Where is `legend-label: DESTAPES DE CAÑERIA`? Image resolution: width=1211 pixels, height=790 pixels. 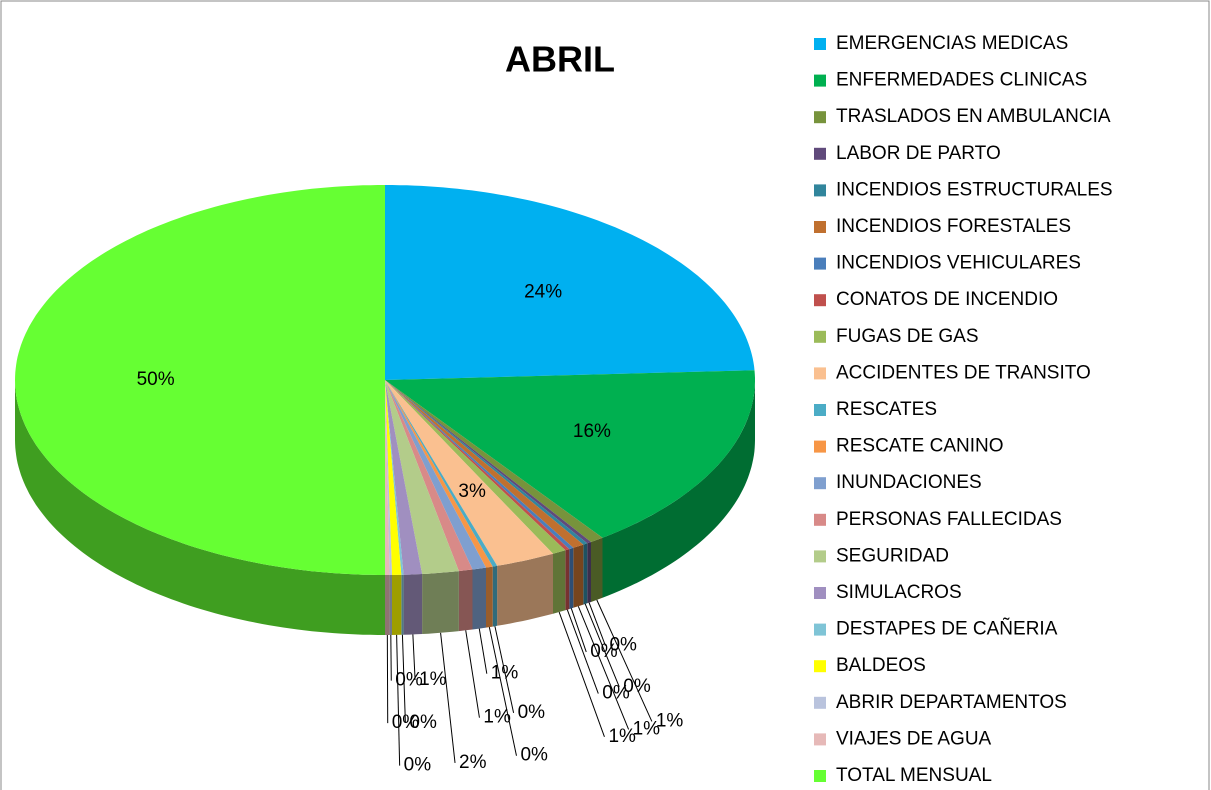
legend-label: DESTAPES DE CAÑERIA is located at coordinates (947, 629).